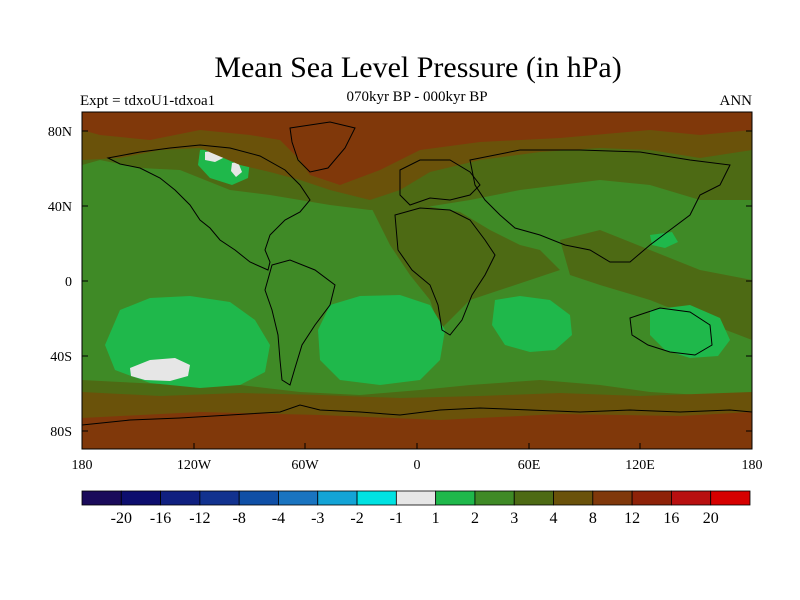  What do you see at coordinates (418, 67) in the screenshot?
I see `map-title: Mean Sea Level Pressure (in hPa)` at bounding box center [418, 67].